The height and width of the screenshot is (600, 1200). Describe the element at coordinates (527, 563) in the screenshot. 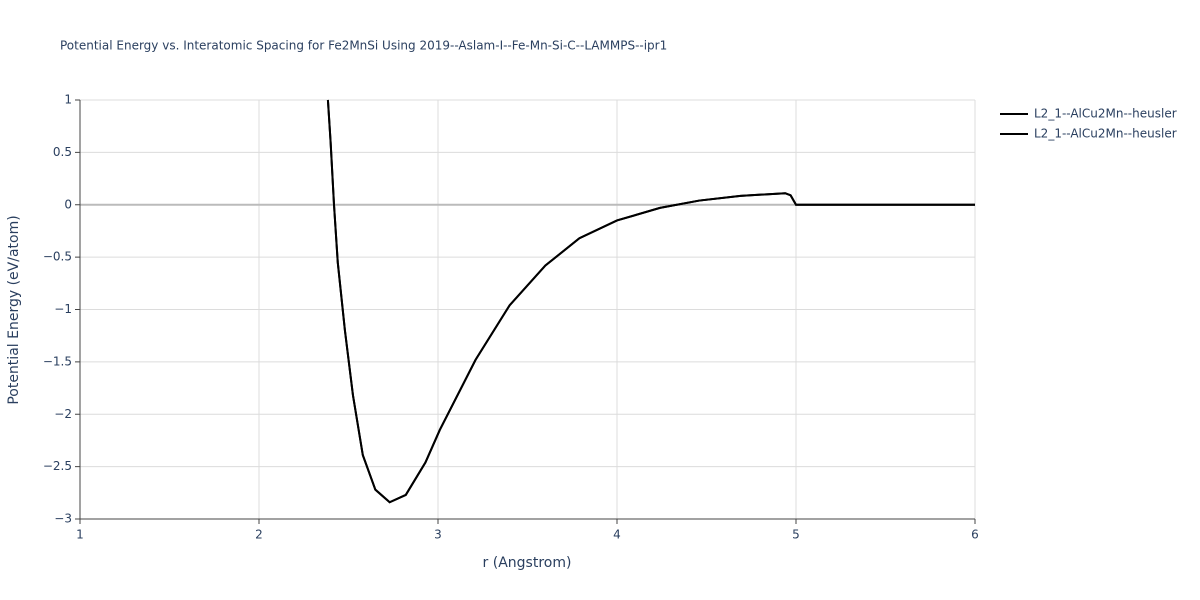

I see `x-axis-label: r (Angstrom)` at that location.